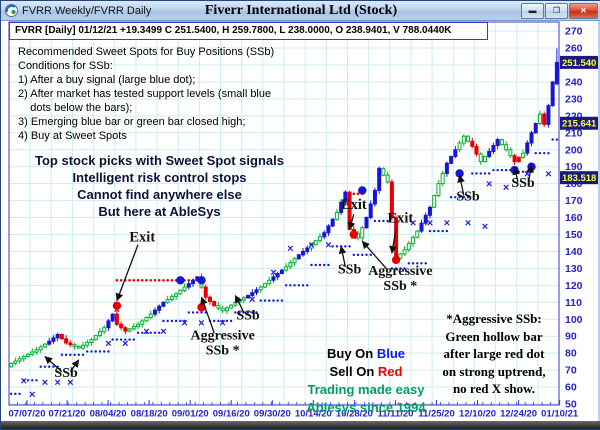  What do you see at coordinates (108, 414) in the screenshot?
I see `svg-text: 08/04/20` at bounding box center [108, 414].